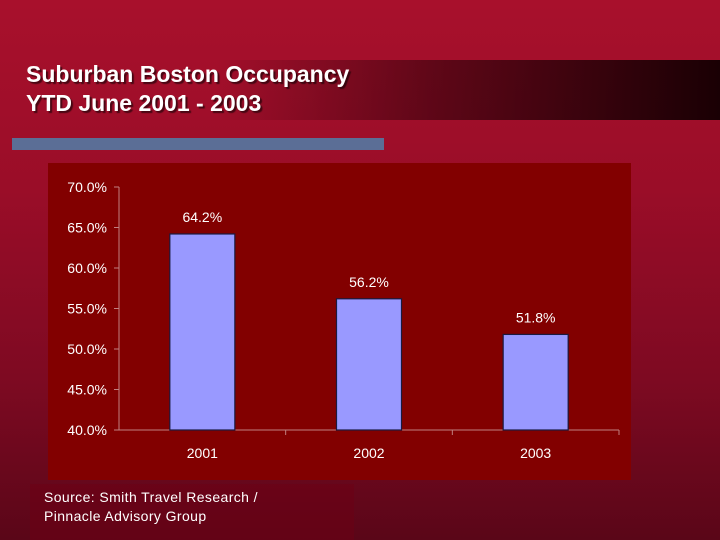 This screenshot has height=540, width=720. What do you see at coordinates (144, 103) in the screenshot?
I see `title-line-2: YTD June 2001 - 2003` at bounding box center [144, 103].